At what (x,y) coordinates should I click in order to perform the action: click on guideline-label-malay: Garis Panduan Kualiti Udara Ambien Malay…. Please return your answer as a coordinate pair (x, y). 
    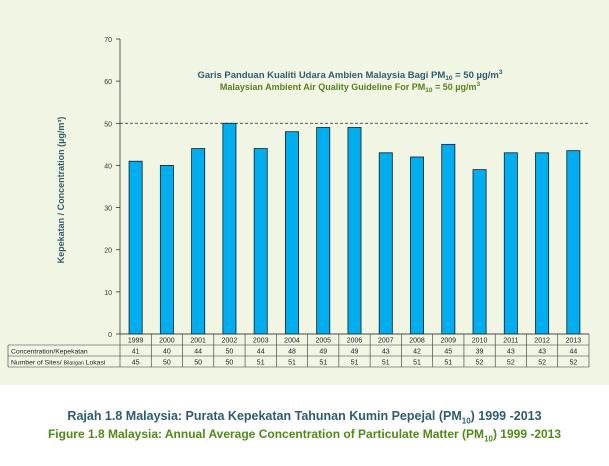
    Looking at the image, I should click on (349, 75).